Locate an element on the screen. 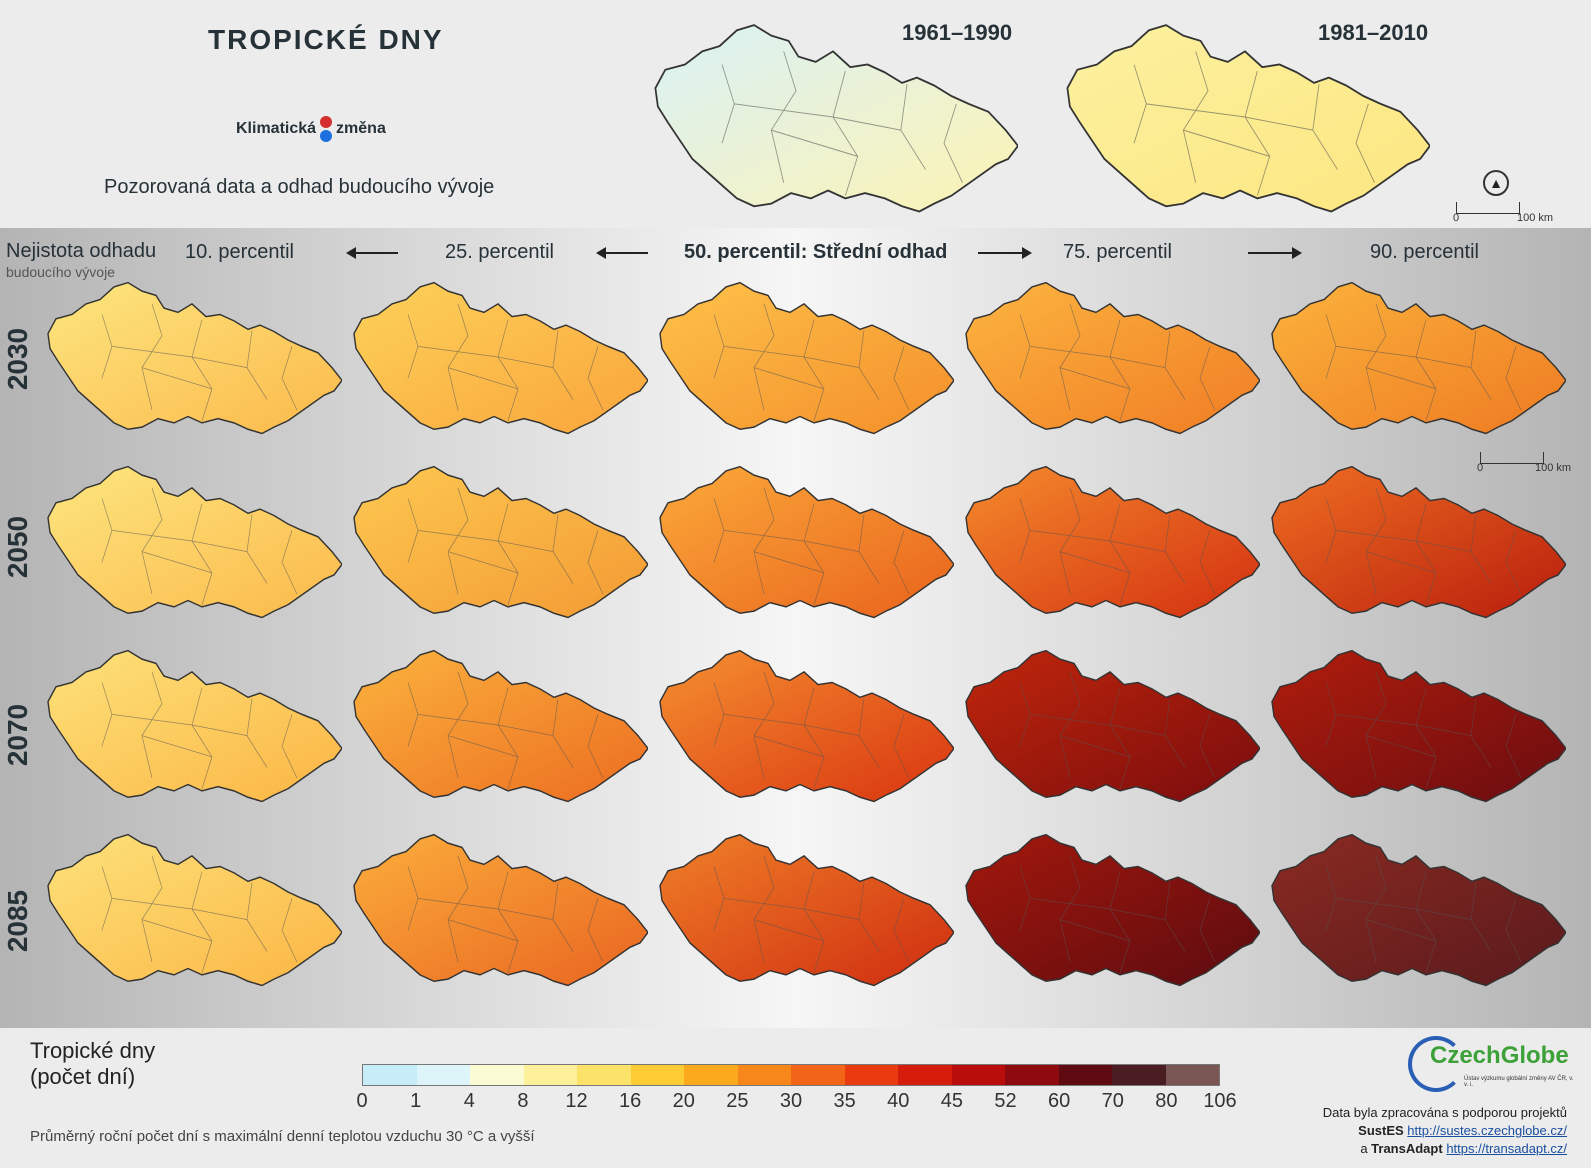  legend-tick-label: 30 is located at coordinates (791, 1101).